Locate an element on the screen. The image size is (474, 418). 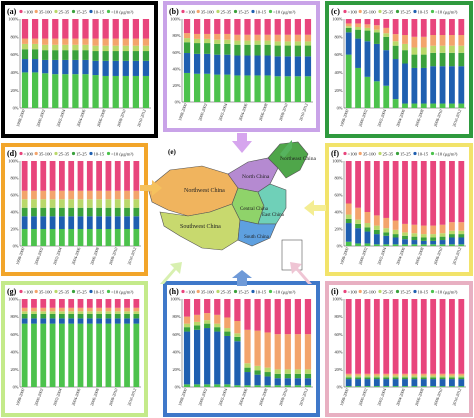
x-tick-label: 2004-2006 is located at coordinates (243, 112).